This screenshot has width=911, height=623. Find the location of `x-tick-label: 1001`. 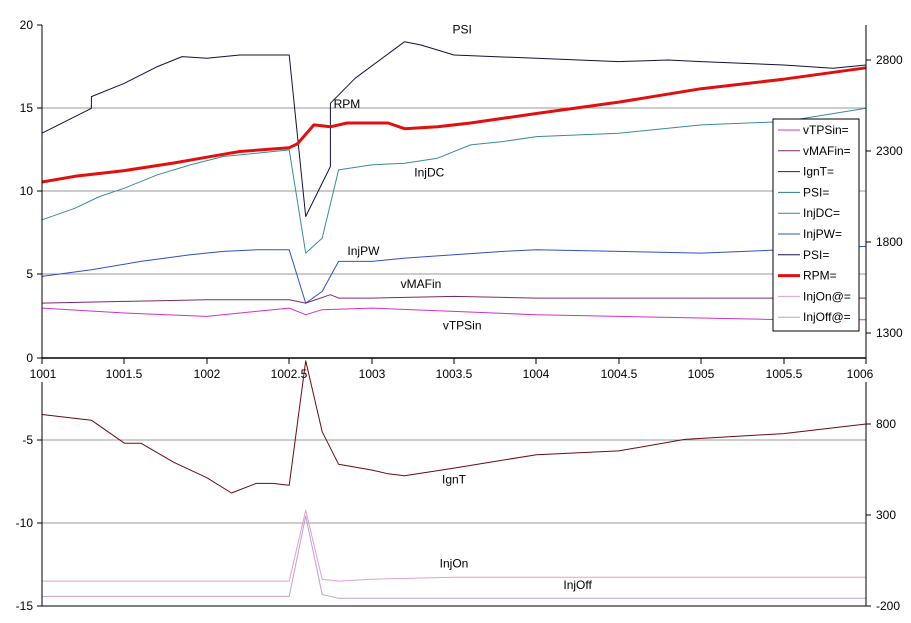

x-tick-label: 1001 is located at coordinates (43, 374).